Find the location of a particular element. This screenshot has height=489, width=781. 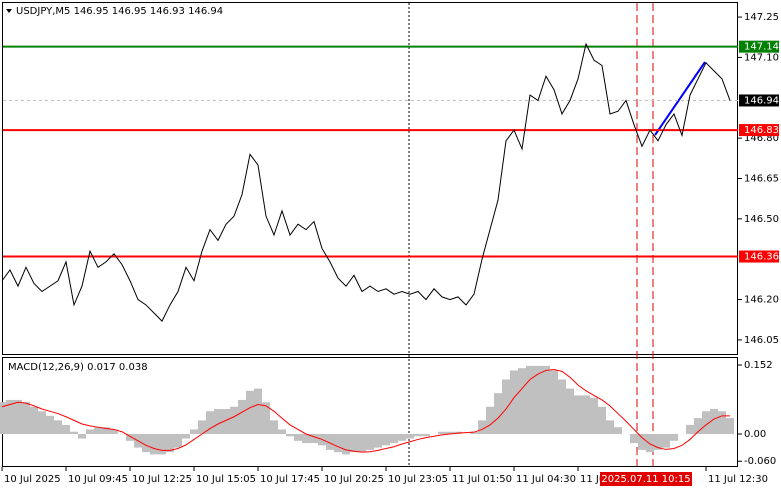

time-label-bg is located at coordinates (646, 479).